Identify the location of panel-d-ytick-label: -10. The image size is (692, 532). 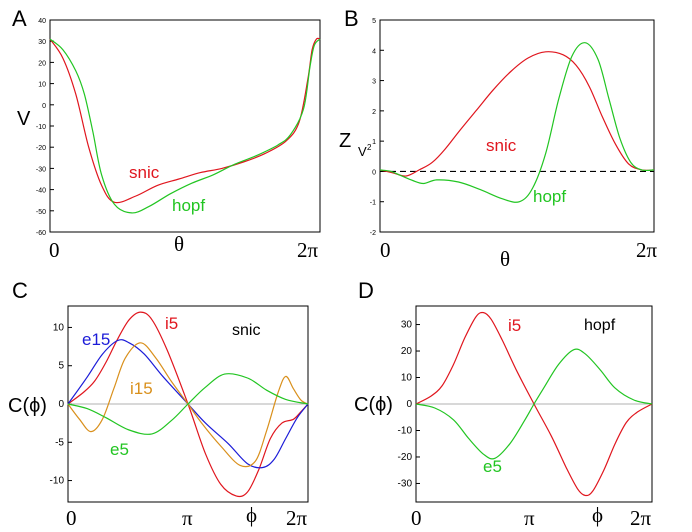
(405, 430).